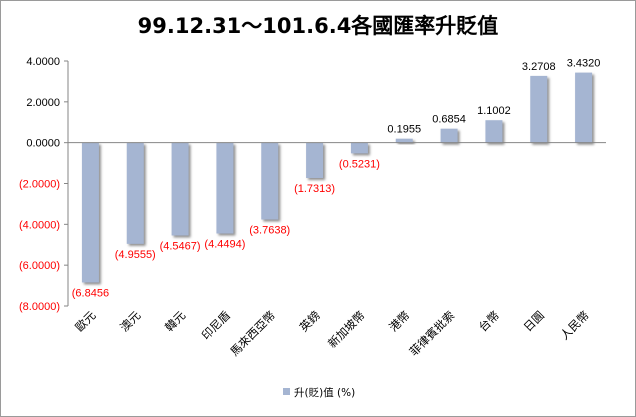  Describe the element at coordinates (224, 245) in the screenshot. I see `data-label: (4.4494)` at that location.